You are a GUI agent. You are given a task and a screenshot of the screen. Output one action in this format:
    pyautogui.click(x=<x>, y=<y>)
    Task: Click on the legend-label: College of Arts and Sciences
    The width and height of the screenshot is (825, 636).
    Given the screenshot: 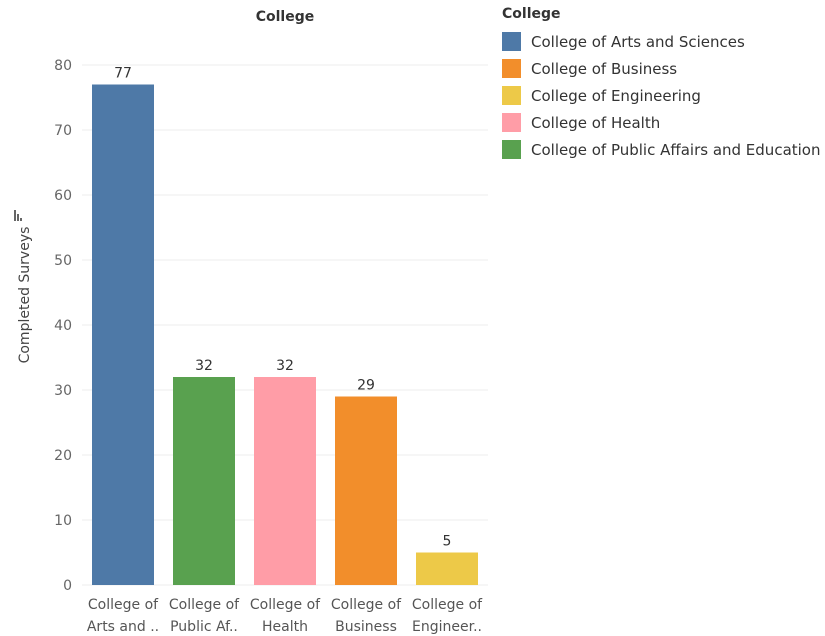 What is the action you would take?
    pyautogui.click(x=638, y=41)
    